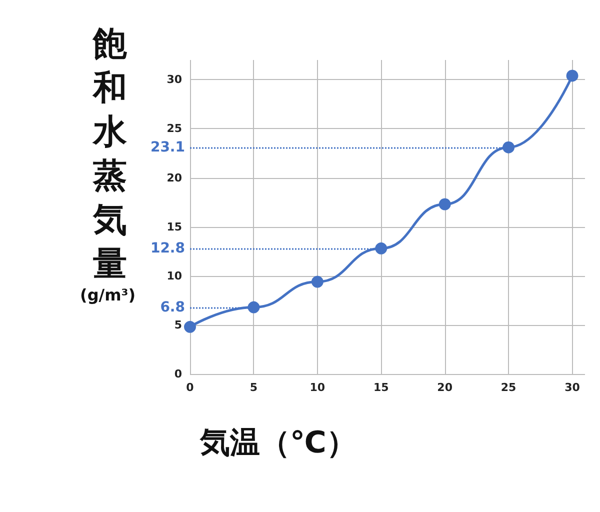 The image size is (600, 512). What do you see at coordinates (445, 387) in the screenshot?
I see `x-tick-label: 20` at bounding box center [445, 387].